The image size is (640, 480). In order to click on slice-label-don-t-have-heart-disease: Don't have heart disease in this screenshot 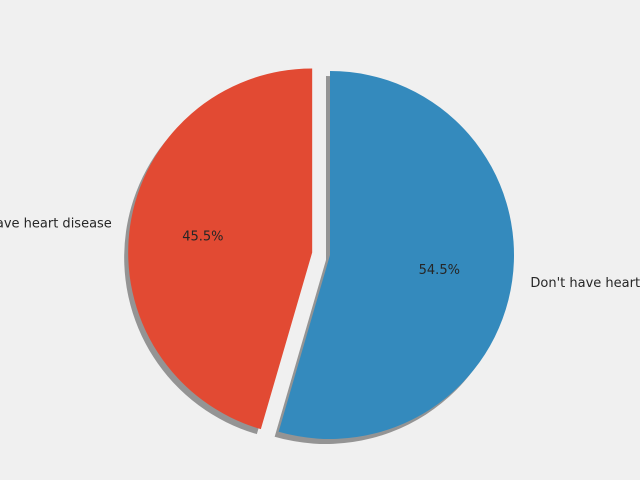, I will do `click(585, 283)`.